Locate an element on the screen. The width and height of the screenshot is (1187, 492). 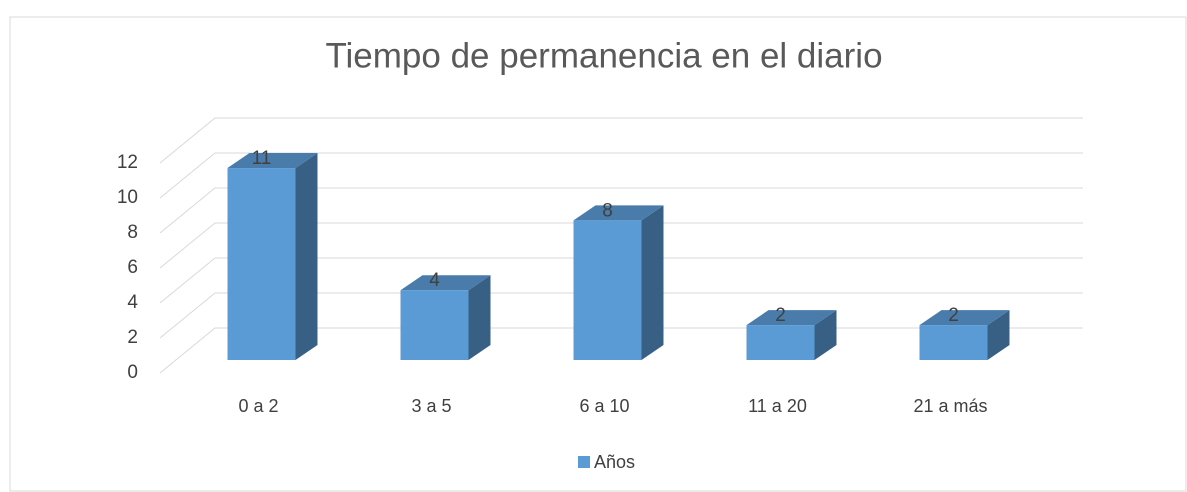
data-label: 4 is located at coordinates (434, 280).